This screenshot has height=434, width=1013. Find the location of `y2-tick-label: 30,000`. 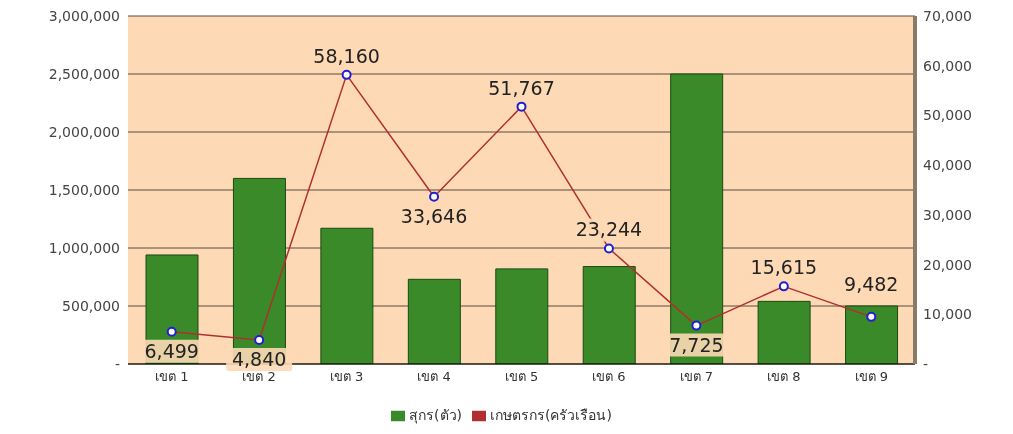

y2-tick-label: 30,000 is located at coordinates (947, 214).